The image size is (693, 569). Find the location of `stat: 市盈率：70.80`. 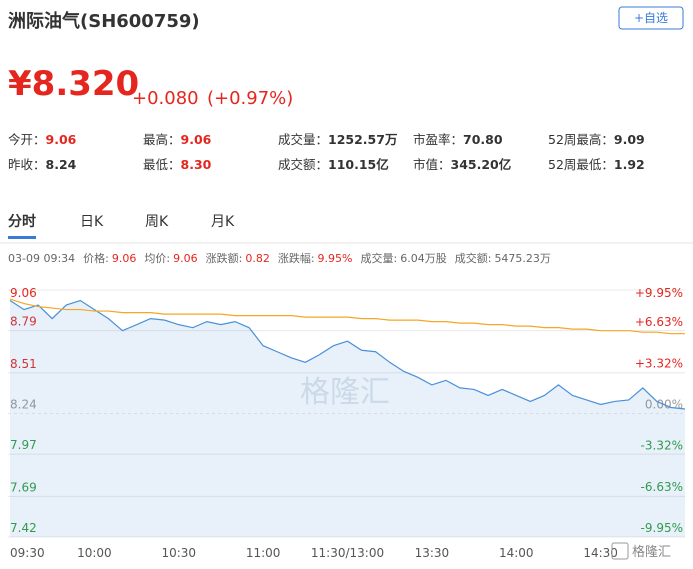

stat: 市盈率：70.80 is located at coordinates (458, 139).